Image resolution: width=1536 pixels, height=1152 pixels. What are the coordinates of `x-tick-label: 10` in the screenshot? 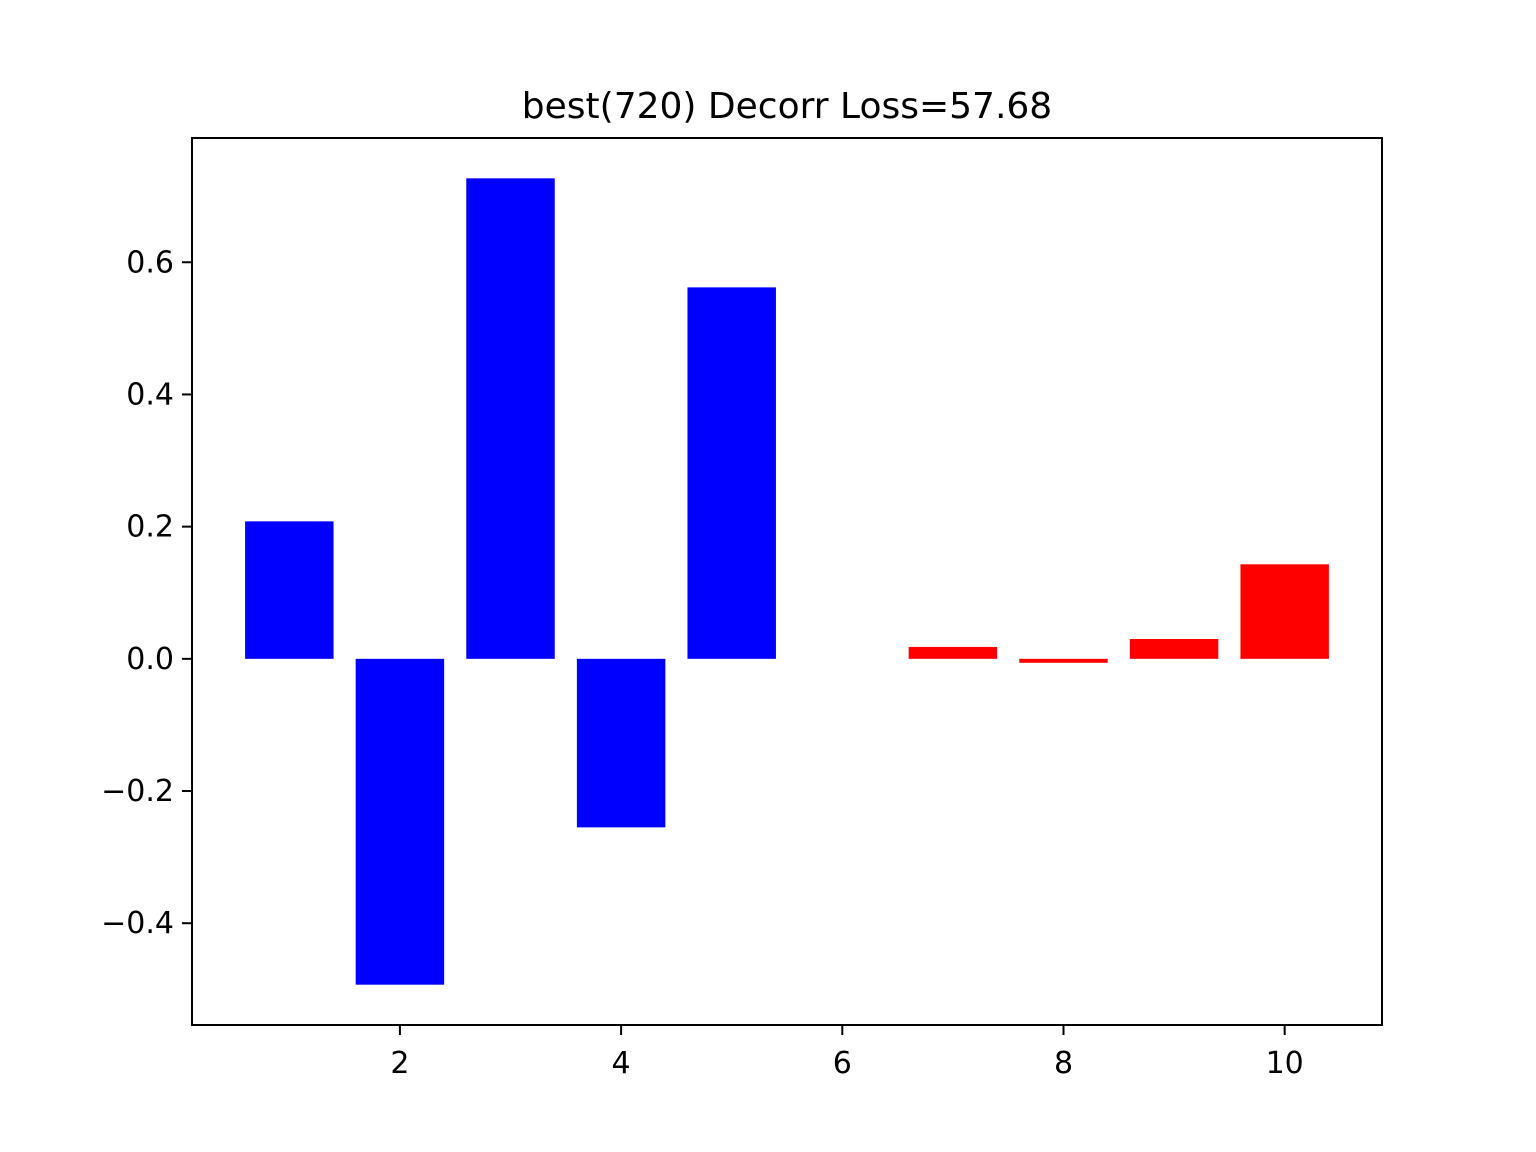 It's located at (1285, 1063).